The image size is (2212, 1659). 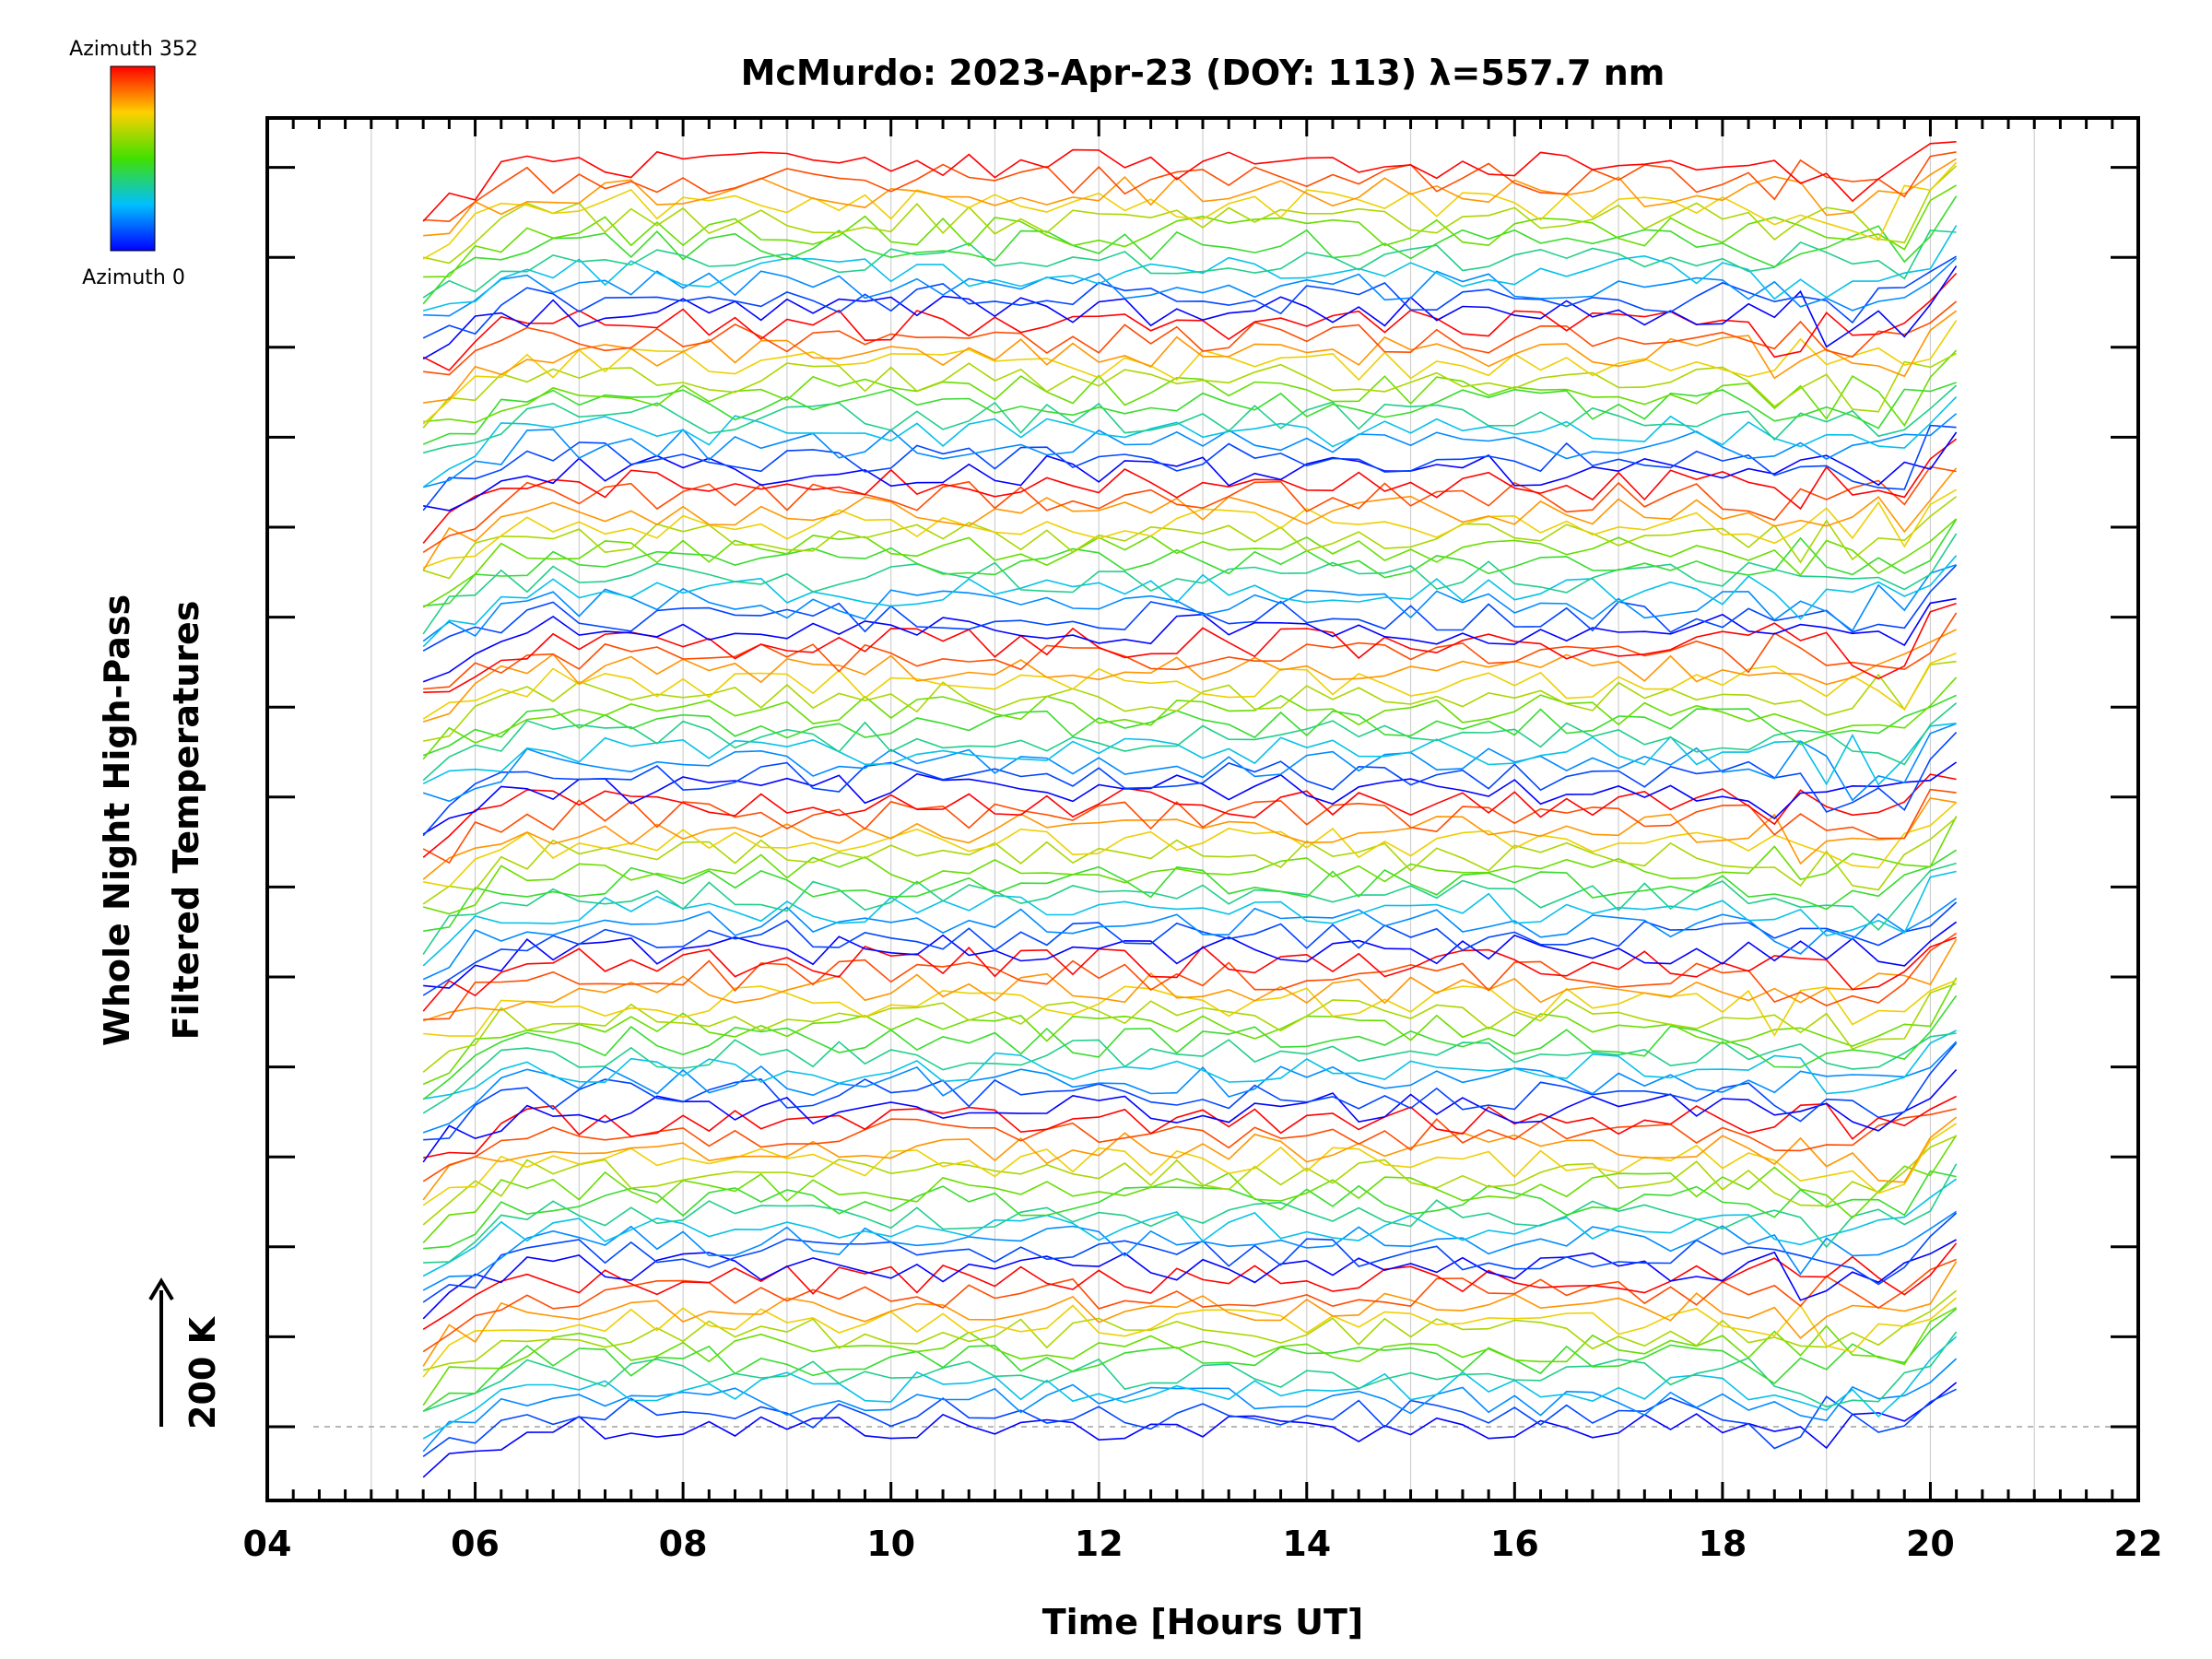 I want to click on x-tick-label: 18, so click(x=1722, y=1544).